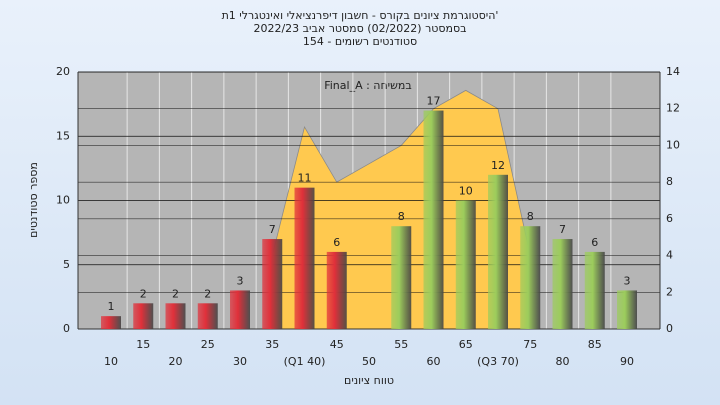  What do you see at coordinates (595, 344) in the screenshot?
I see `x-tick-label: 85` at bounding box center [595, 344].